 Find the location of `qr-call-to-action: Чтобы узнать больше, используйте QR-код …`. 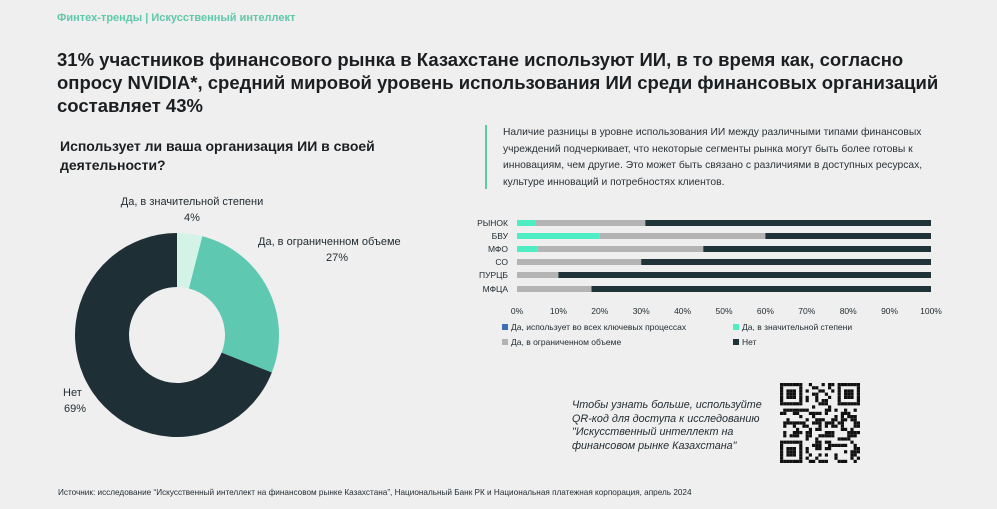

qr-call-to-action: Чтобы узнать больше, используйте QR-код … is located at coordinates (667, 425).